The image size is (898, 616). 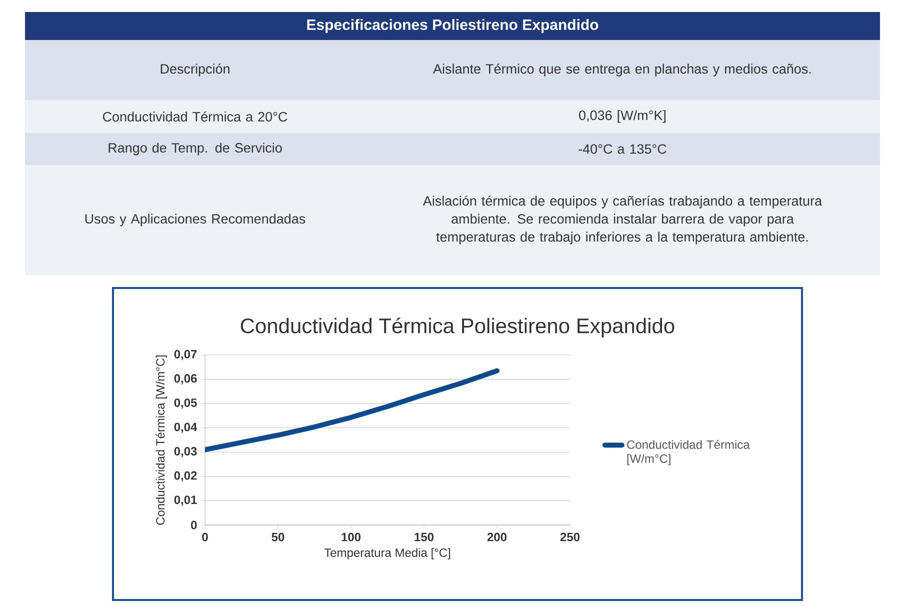 What do you see at coordinates (194, 525) in the screenshot?
I see `y-tick-label: 0` at bounding box center [194, 525].